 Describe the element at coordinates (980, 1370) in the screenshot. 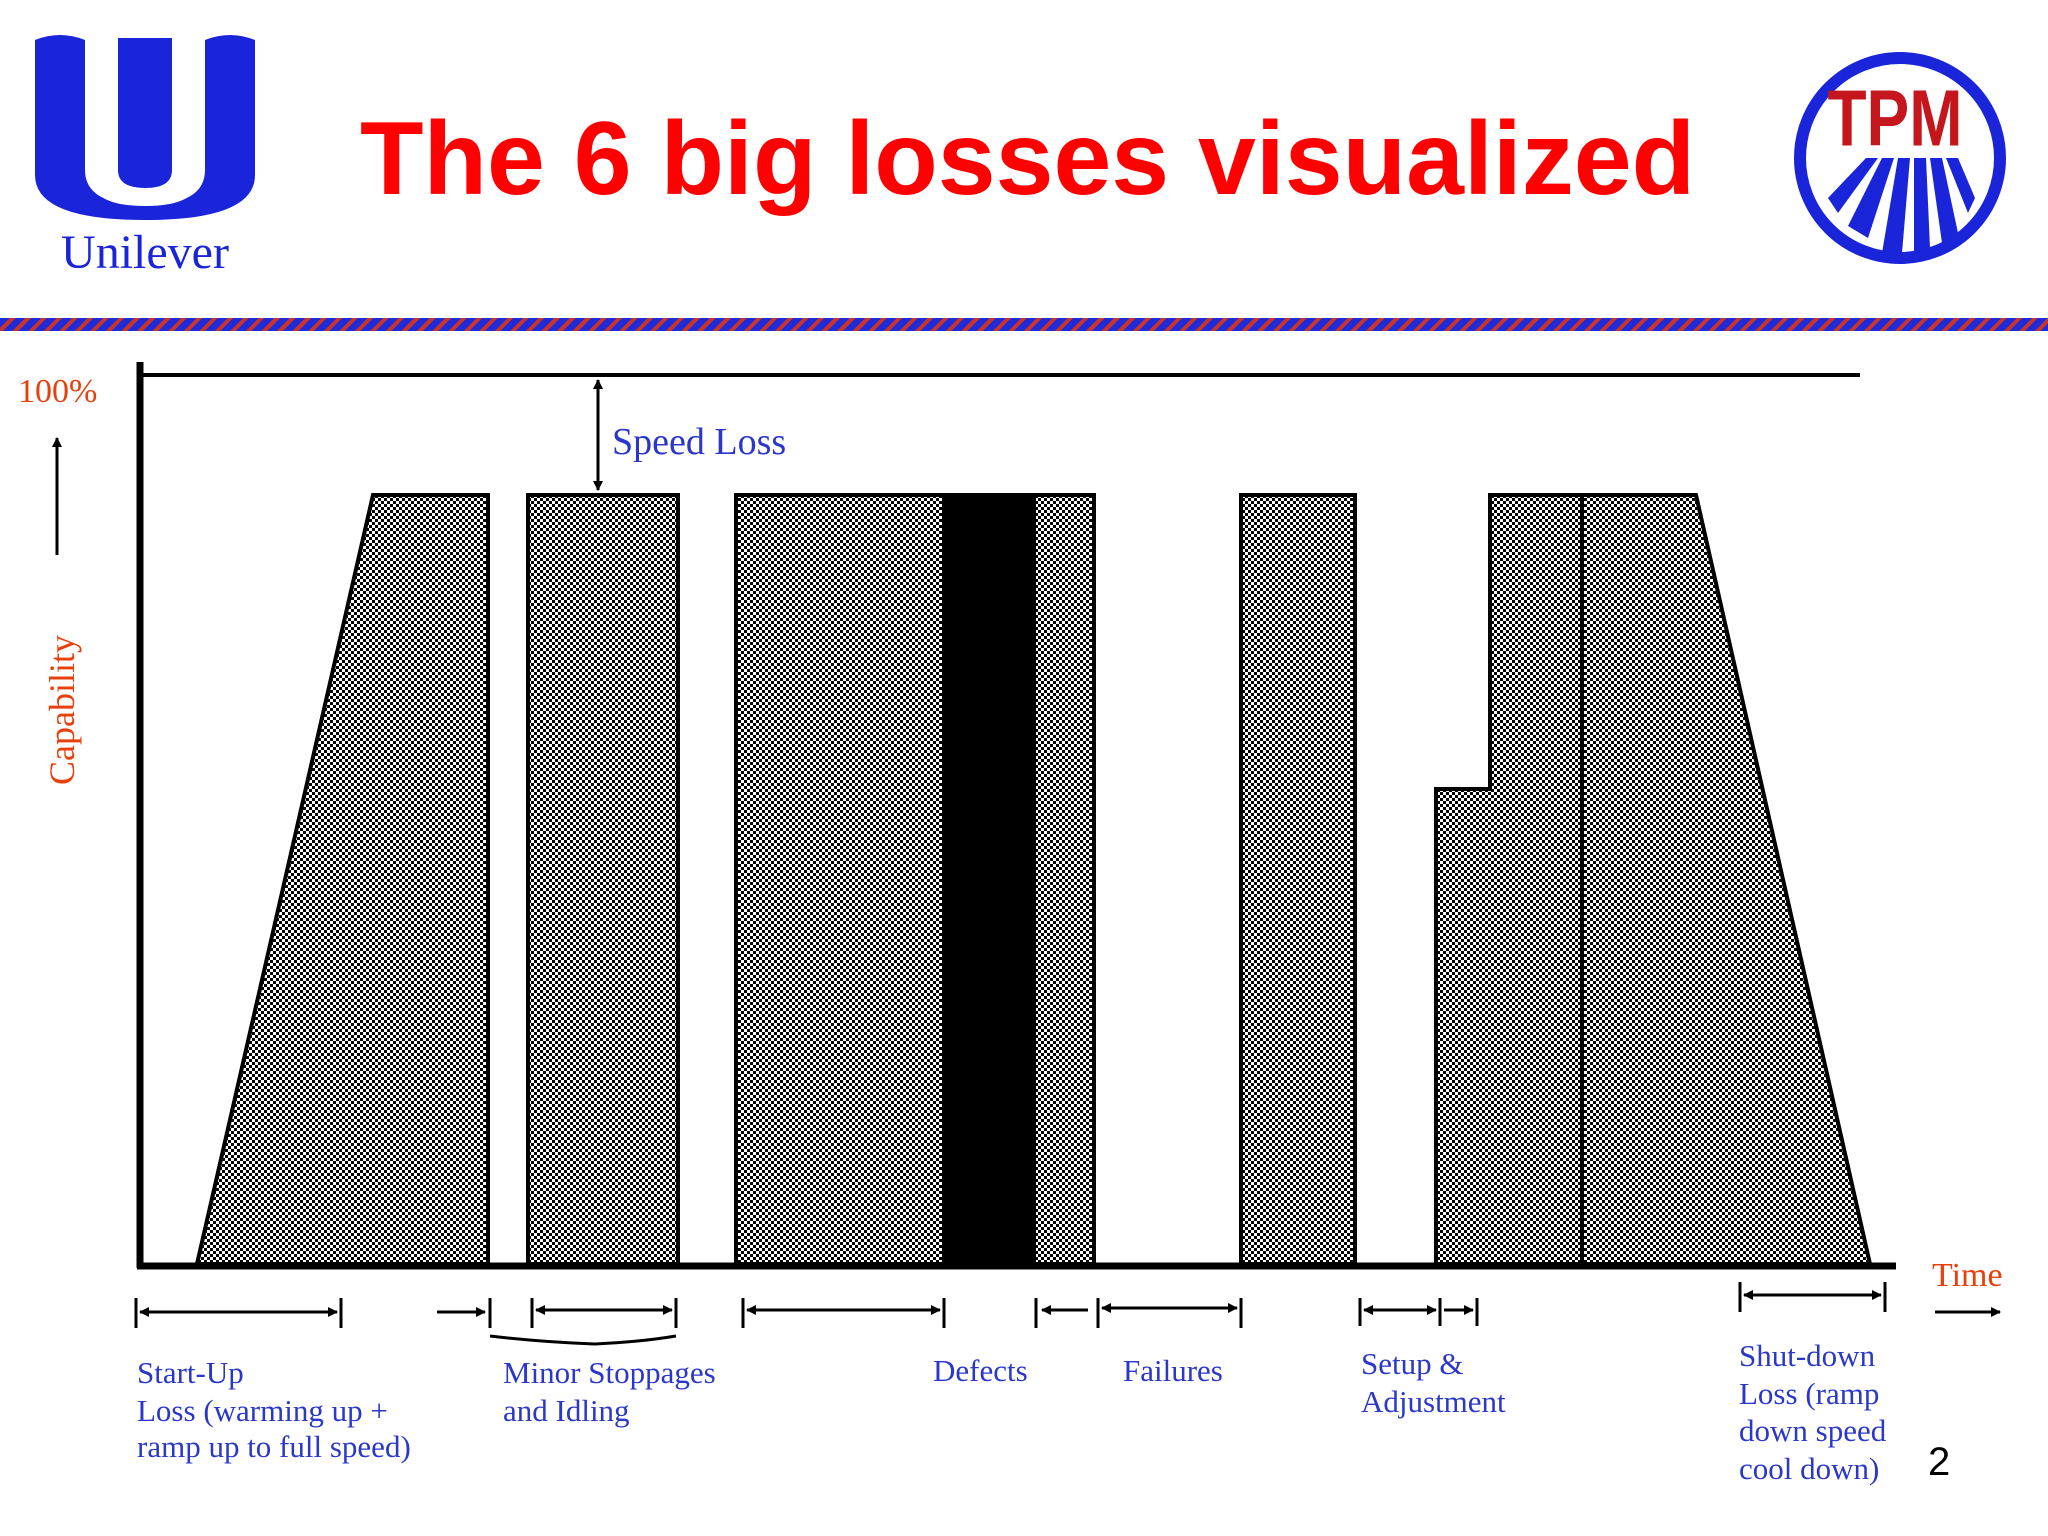

I see `loss-label-defects: Defects` at that location.